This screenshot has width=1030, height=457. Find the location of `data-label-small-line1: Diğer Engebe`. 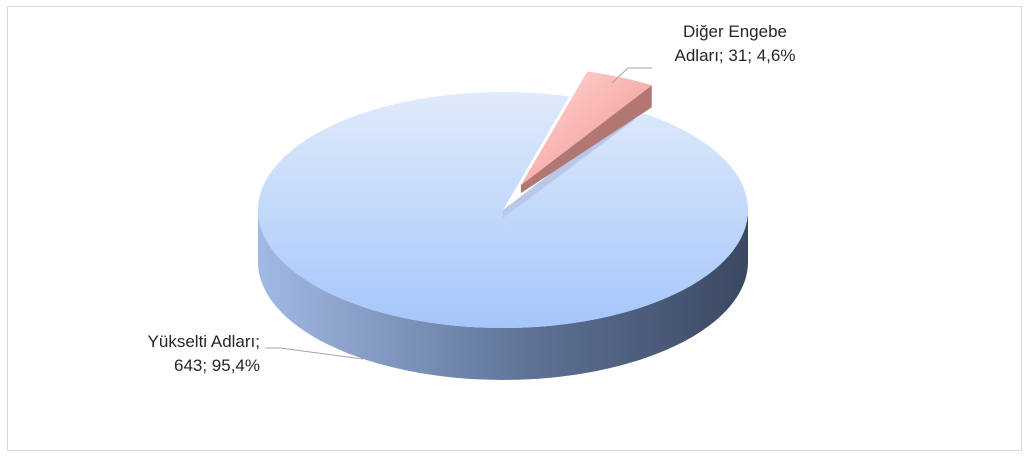

data-label-small-line1: Diğer Engebe is located at coordinates (735, 31).